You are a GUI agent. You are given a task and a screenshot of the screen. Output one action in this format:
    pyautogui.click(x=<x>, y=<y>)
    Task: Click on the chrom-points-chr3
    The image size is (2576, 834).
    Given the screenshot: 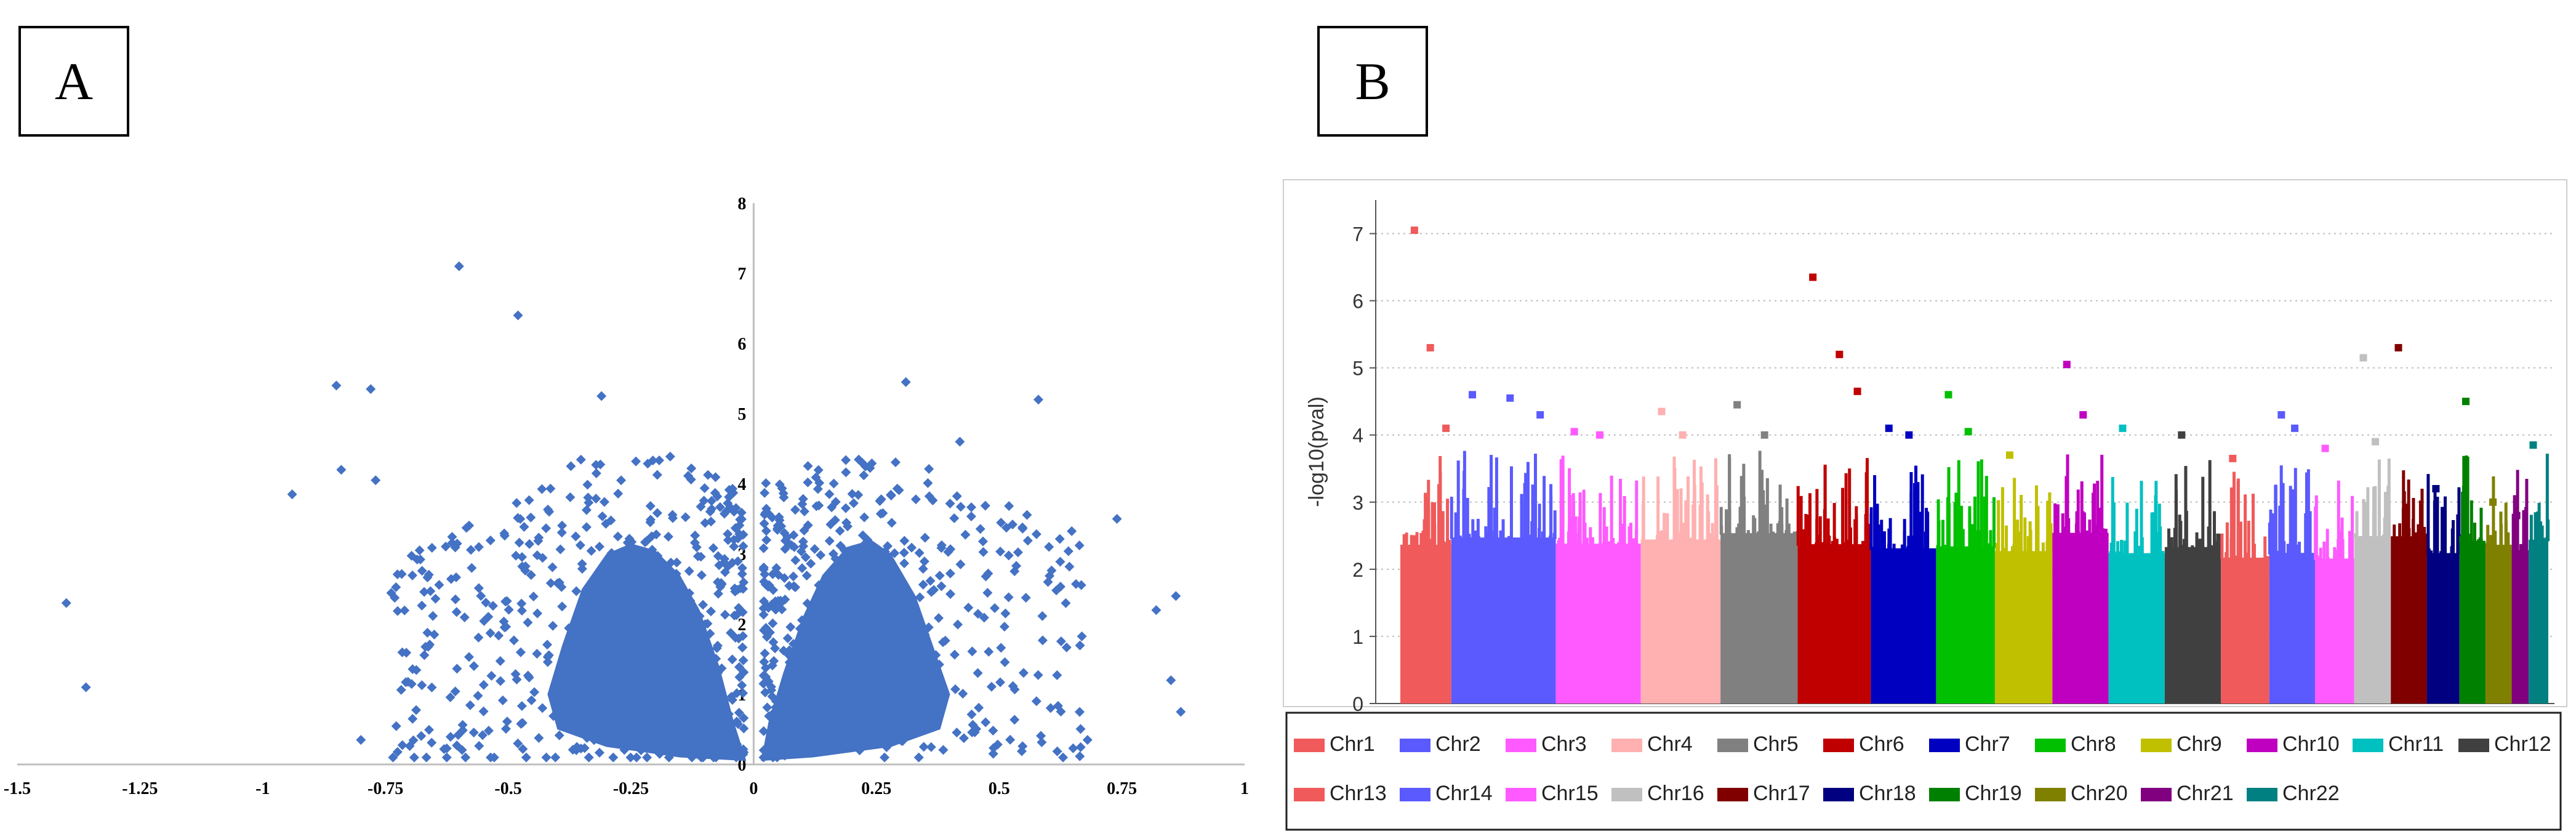 What is the action you would take?
    pyautogui.click(x=1598, y=500)
    